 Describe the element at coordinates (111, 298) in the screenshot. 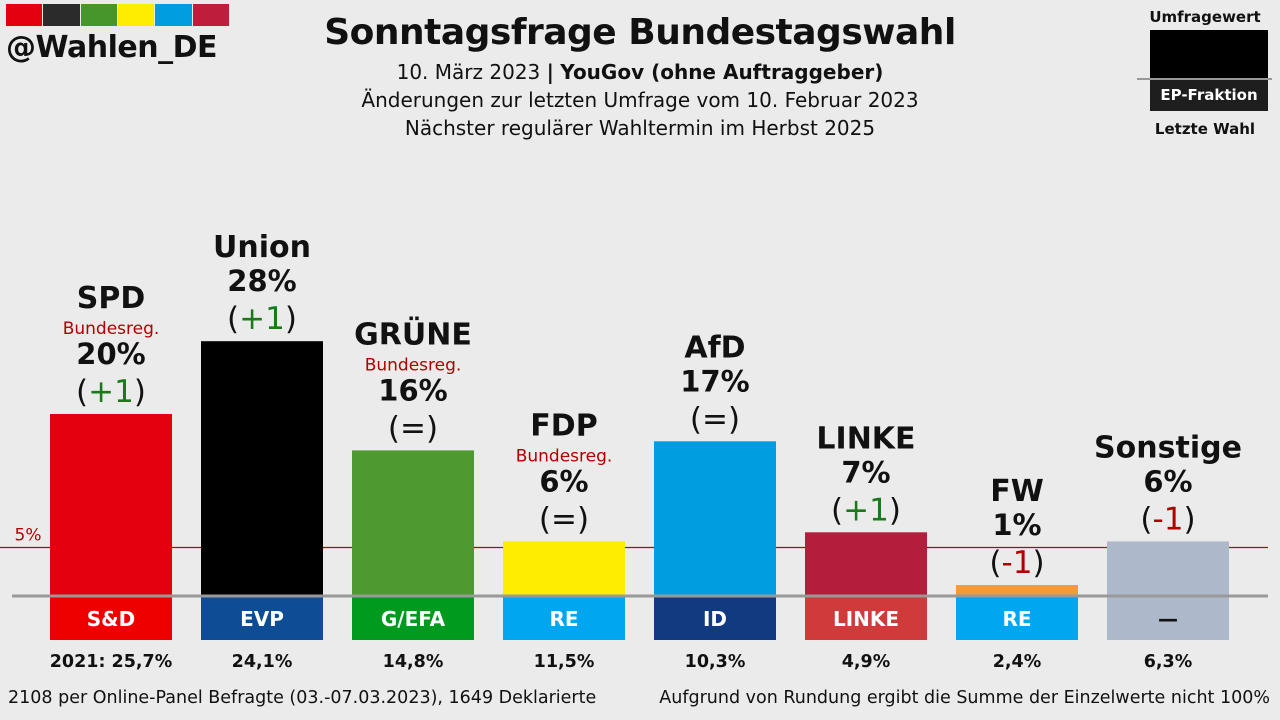

I see `party-name: SPD` at that location.